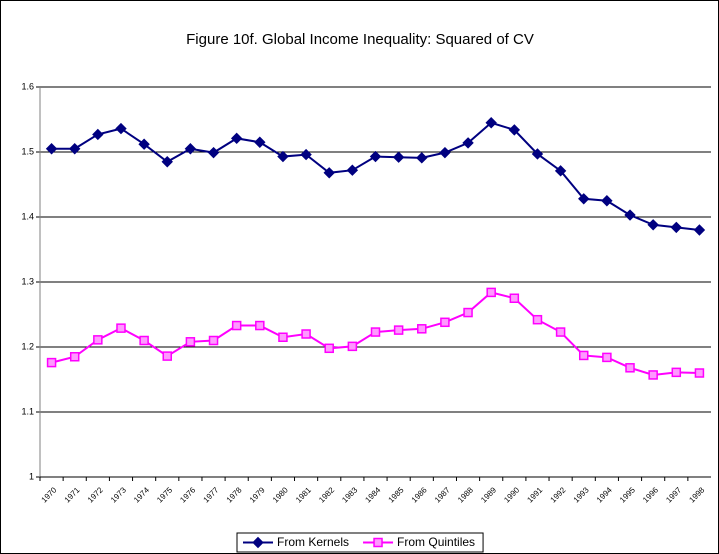 The width and height of the screenshot is (719, 554). What do you see at coordinates (27, 151) in the screenshot?
I see `y-tick-label: 1.5` at bounding box center [27, 151].